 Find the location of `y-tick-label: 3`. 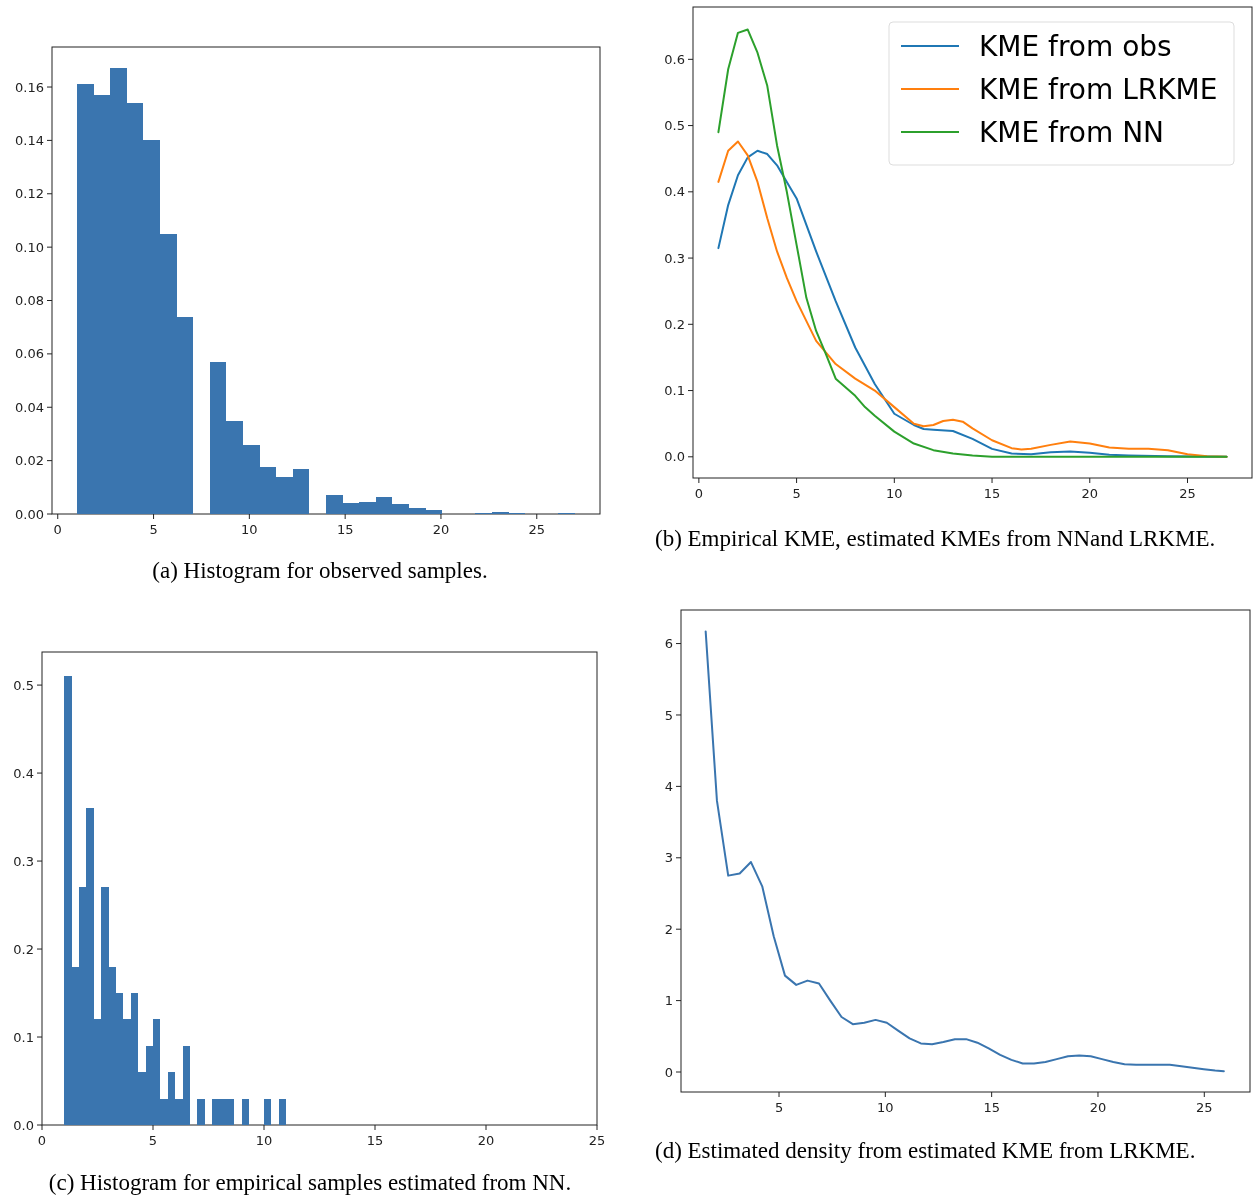

y-tick-label: 3 is located at coordinates (668, 858).